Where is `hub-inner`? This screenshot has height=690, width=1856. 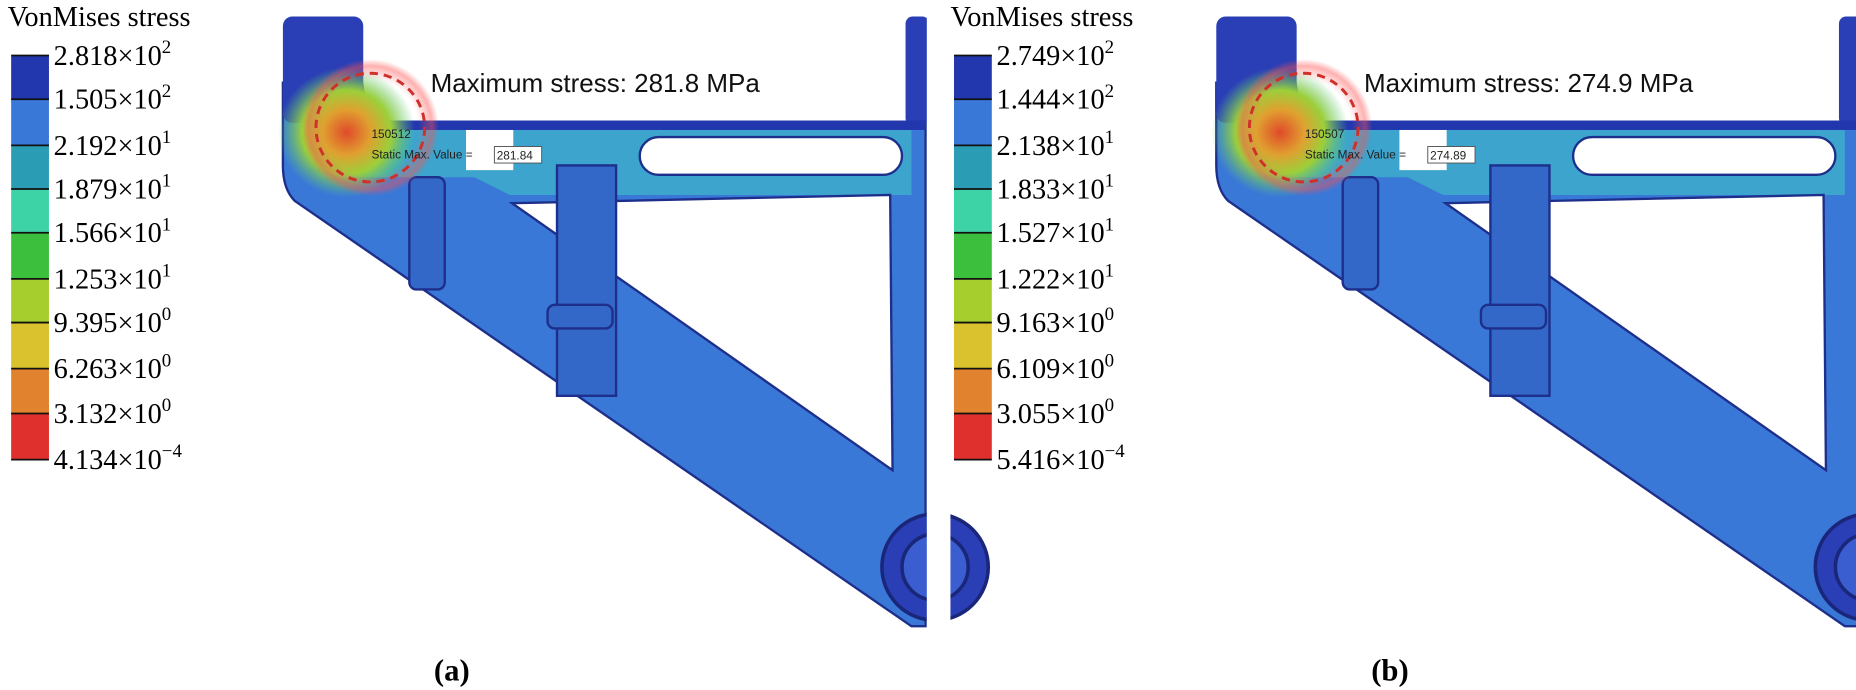
hub-inner is located at coordinates (1844, 567).